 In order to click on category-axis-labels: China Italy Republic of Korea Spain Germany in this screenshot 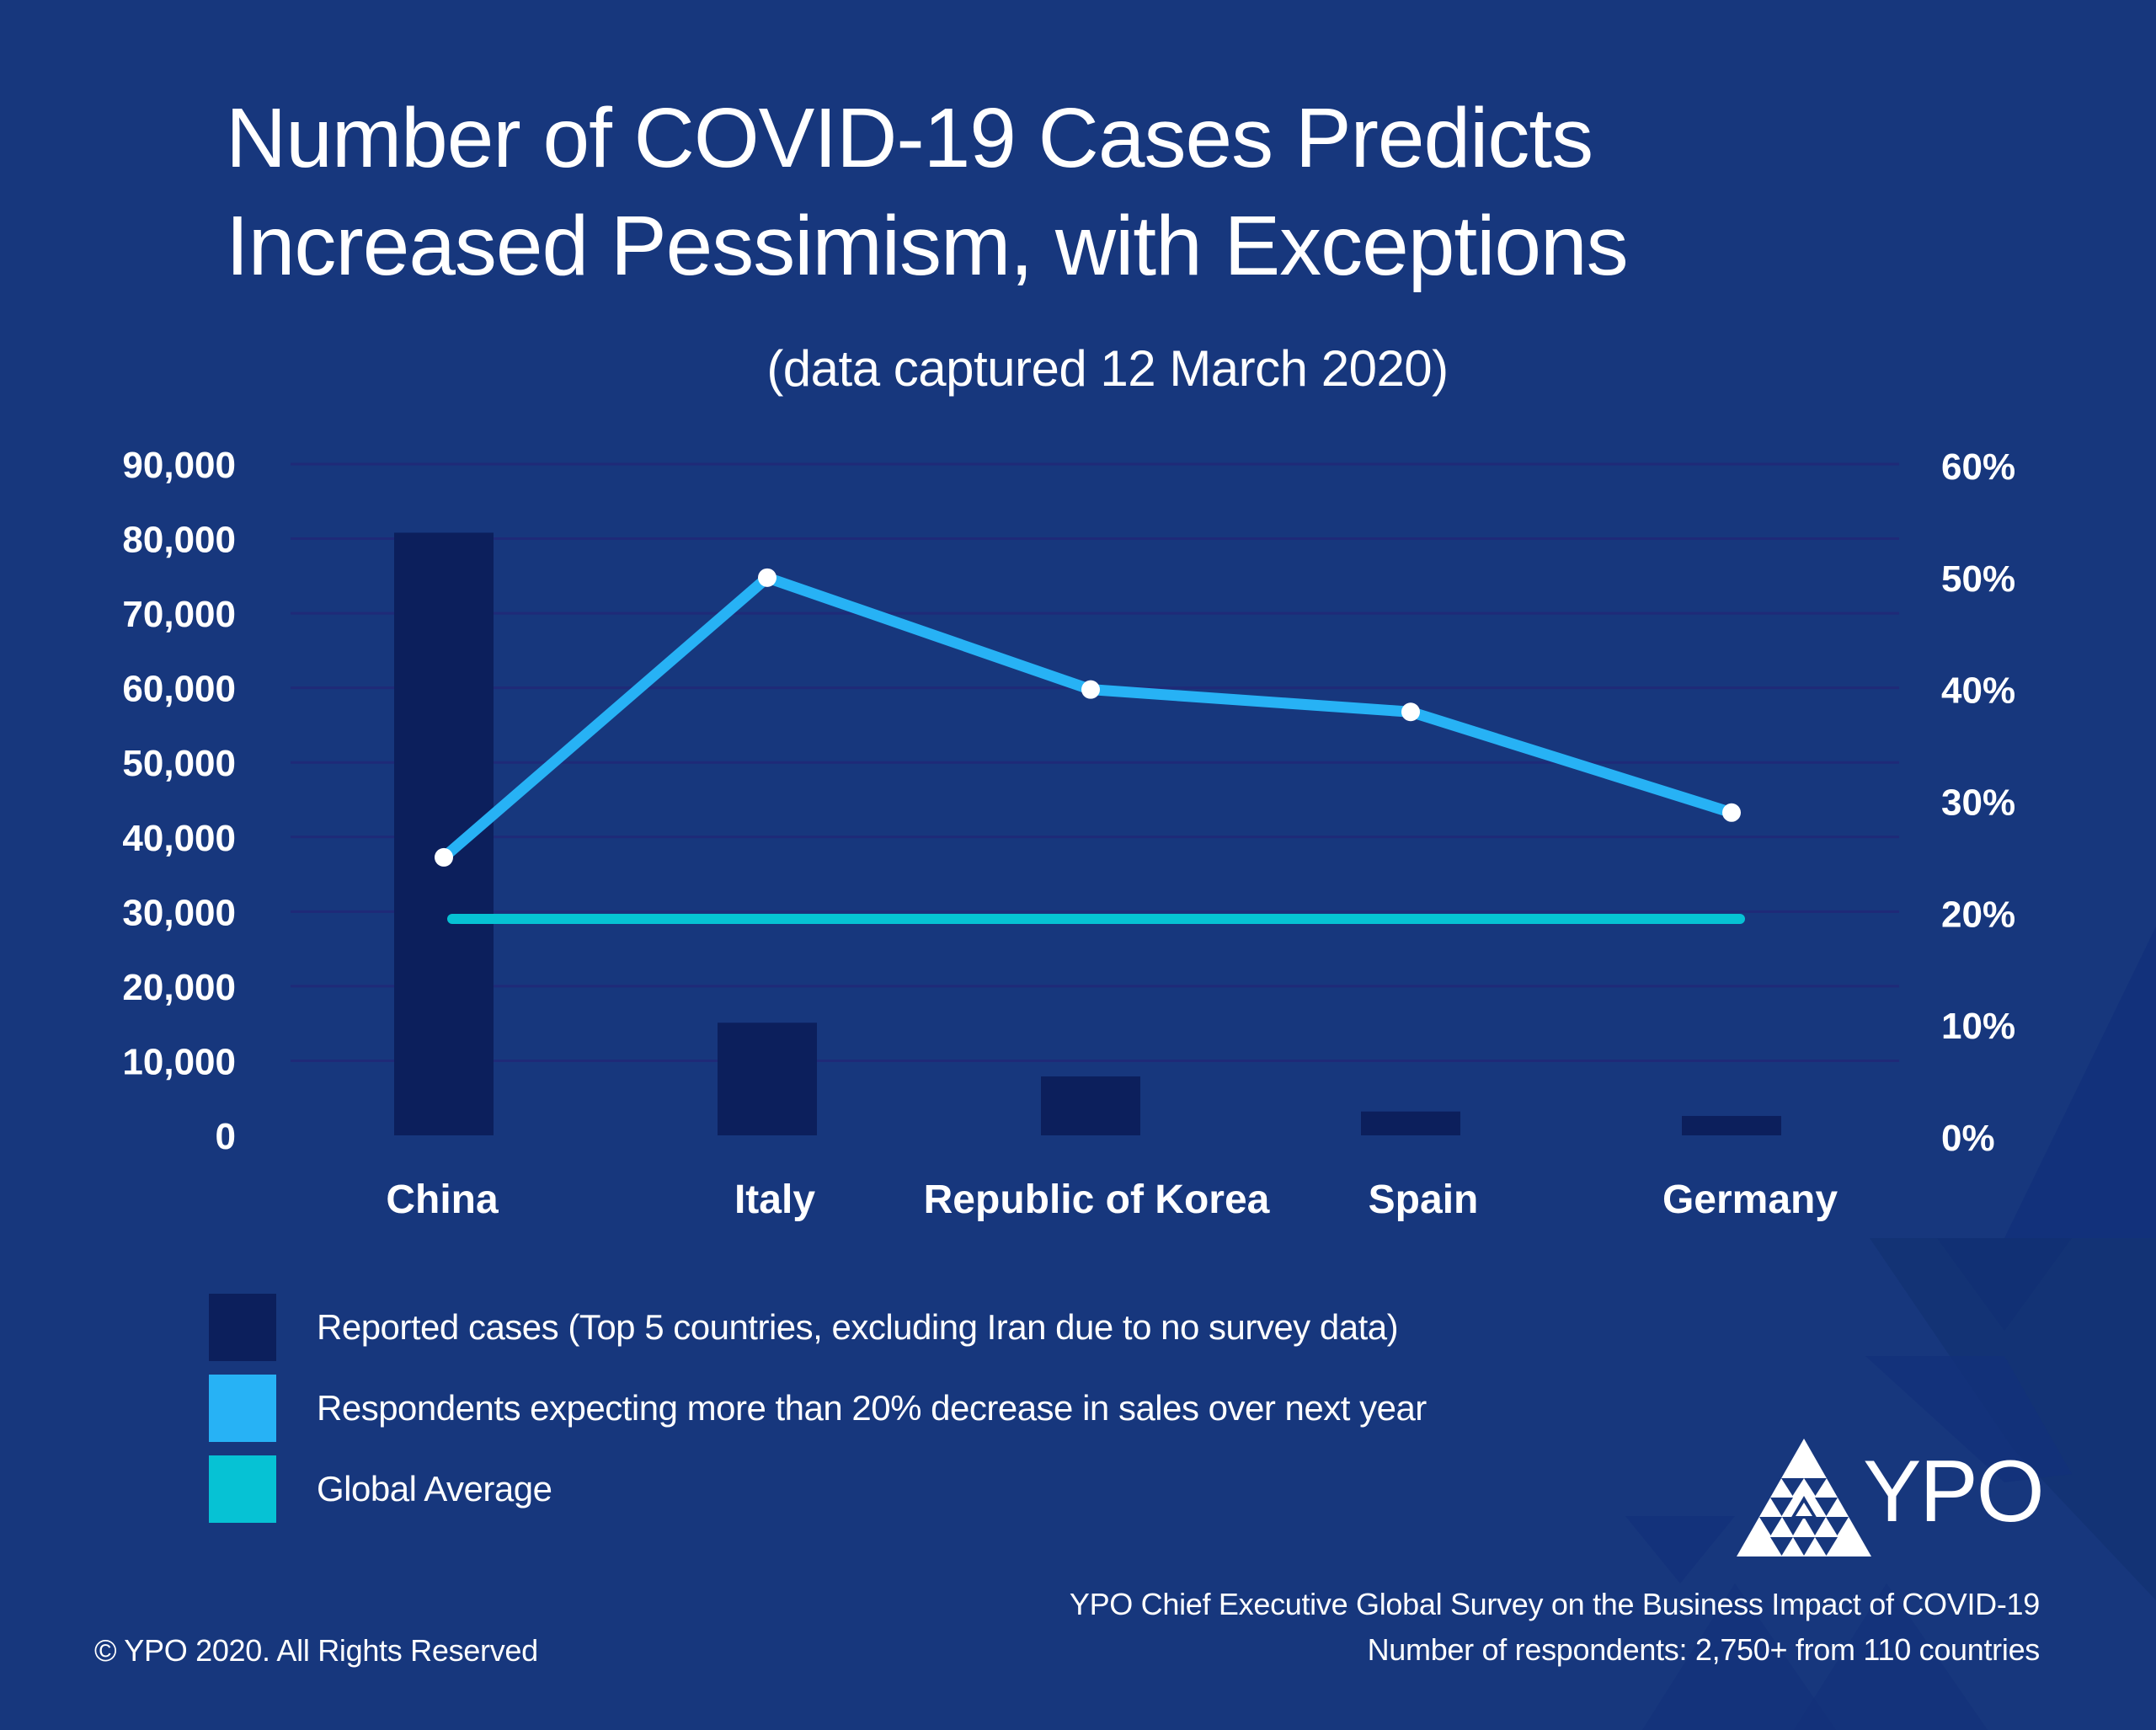, I will do `click(1112, 1199)`.